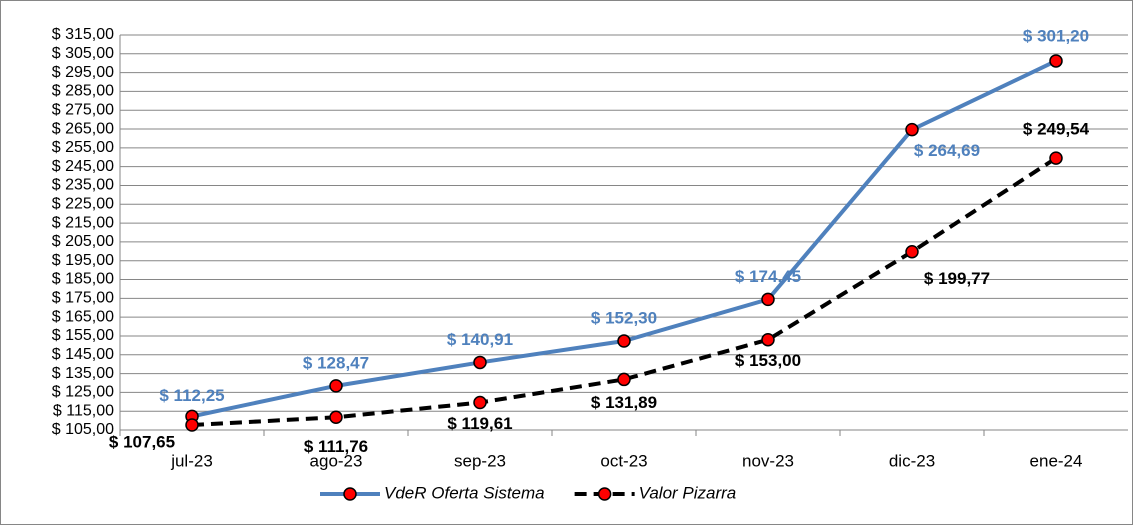 This screenshot has width=1133, height=525. What do you see at coordinates (912, 460) in the screenshot?
I see `x-tick-label: dic-23` at bounding box center [912, 460].